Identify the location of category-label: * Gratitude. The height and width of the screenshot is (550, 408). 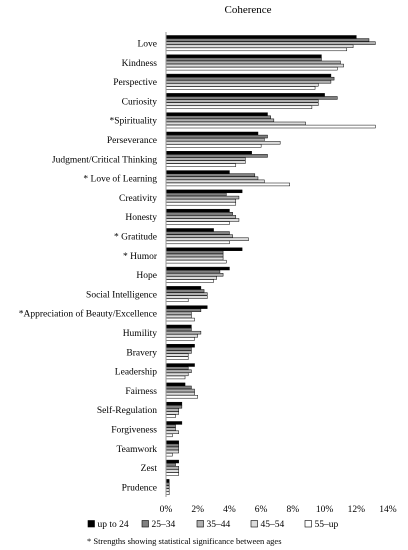
(135, 238).